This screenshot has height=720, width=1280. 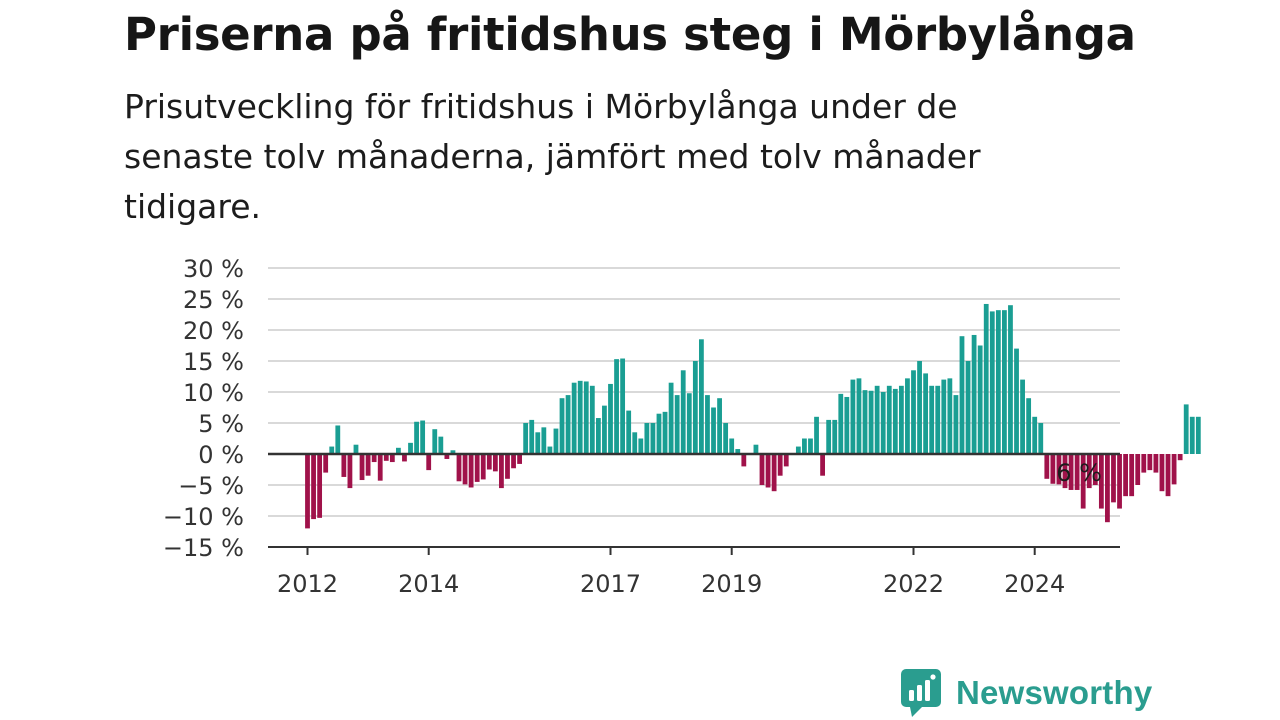 I want to click on x-tick-label: 2014, so click(x=428, y=584).